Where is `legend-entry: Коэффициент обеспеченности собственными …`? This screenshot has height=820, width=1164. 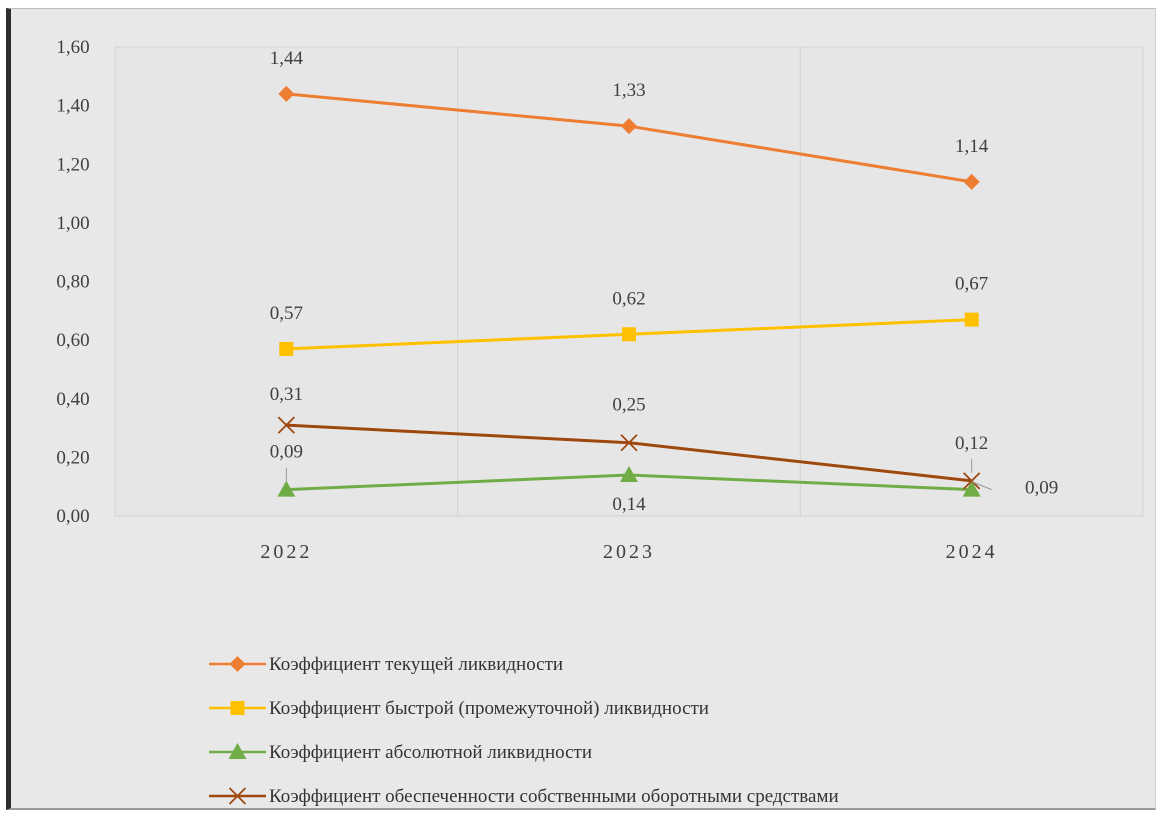
legend-entry: Коэффициент обеспеченности собственными … is located at coordinates (524, 796).